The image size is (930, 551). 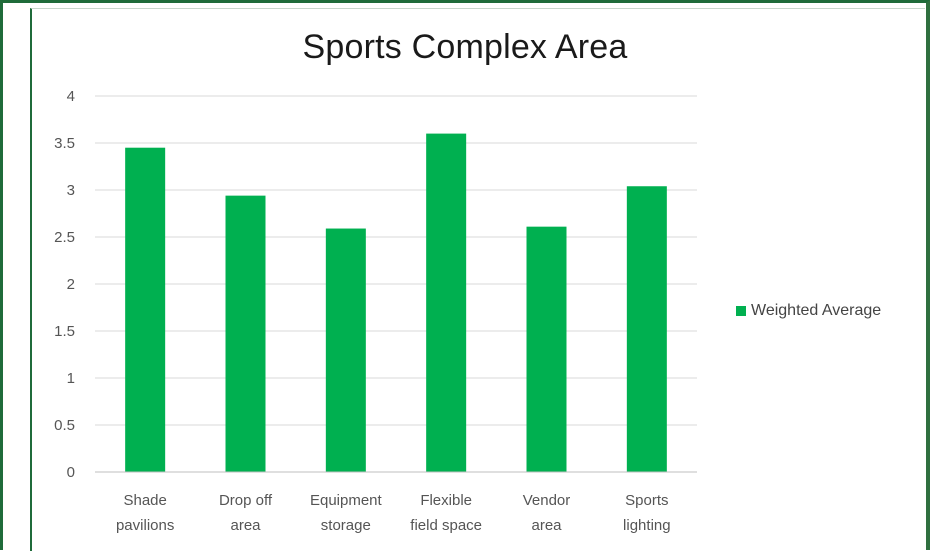 I want to click on x-category-label: storage, so click(x=346, y=525).